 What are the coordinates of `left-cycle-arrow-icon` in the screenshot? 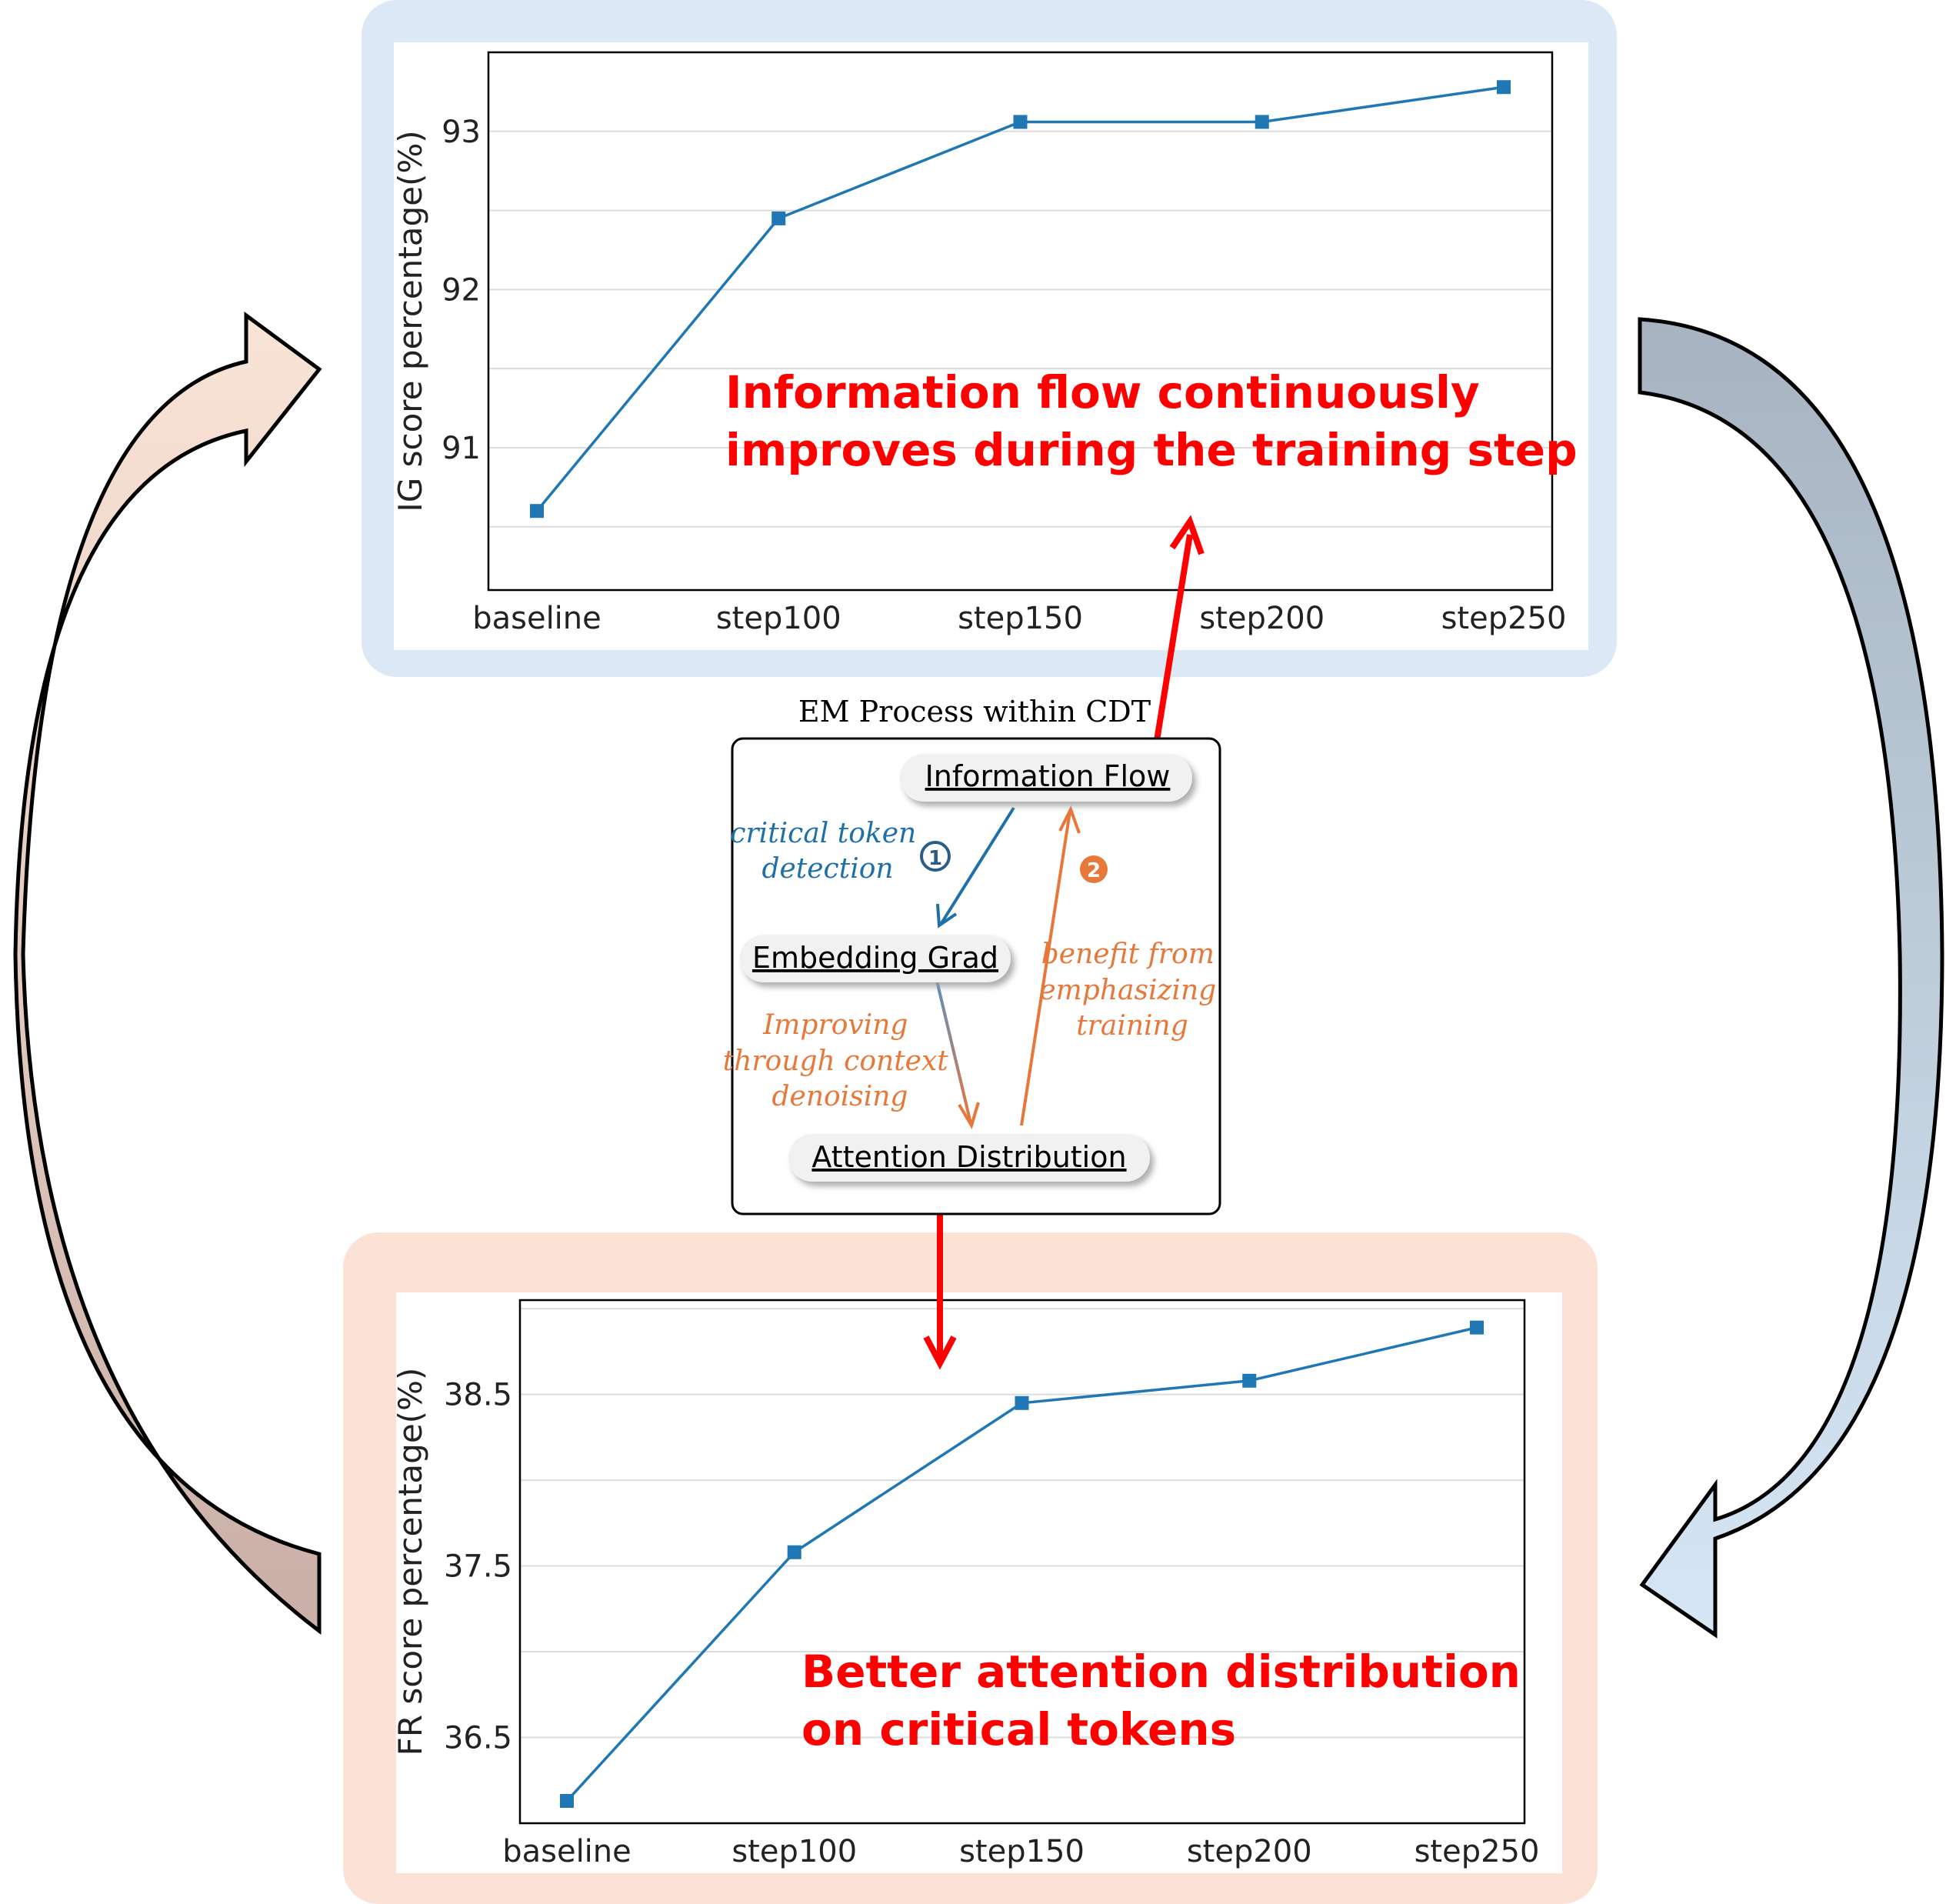 It's located at (167, 974).